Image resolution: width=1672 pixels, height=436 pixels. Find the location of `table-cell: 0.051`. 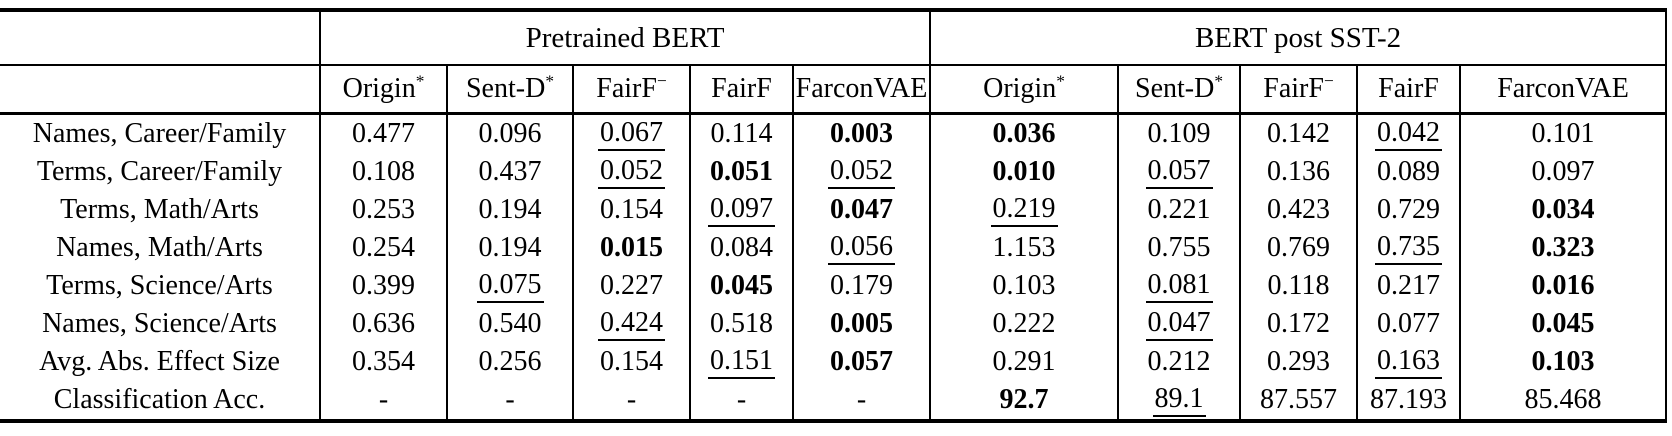

table-cell: 0.051 is located at coordinates (741, 172).